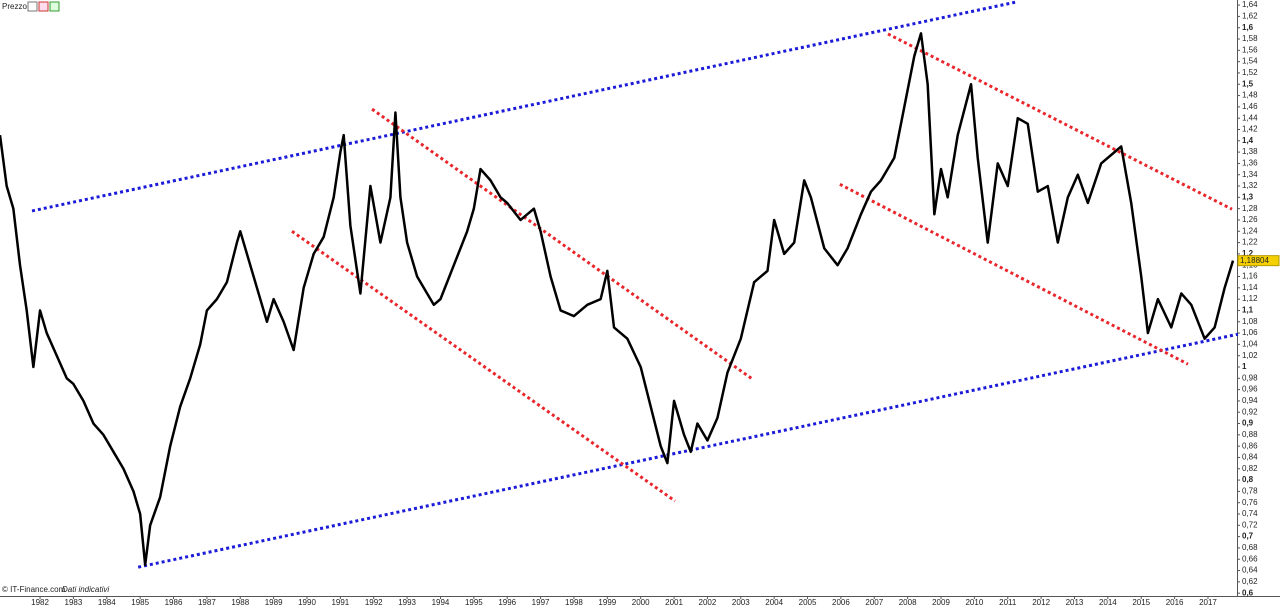 This screenshot has width=1280, height=610. What do you see at coordinates (441, 602) in the screenshot?
I see `x-tick-label: 1994` at bounding box center [441, 602].